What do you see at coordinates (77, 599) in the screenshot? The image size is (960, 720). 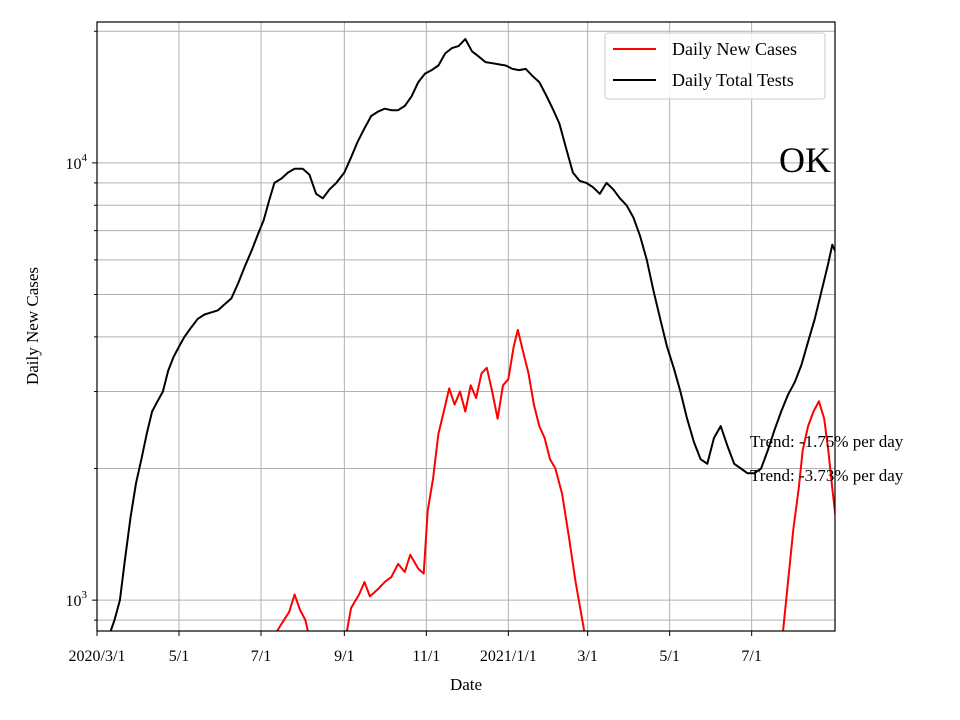 I see `y-tick-label: 10³` at bounding box center [77, 599].